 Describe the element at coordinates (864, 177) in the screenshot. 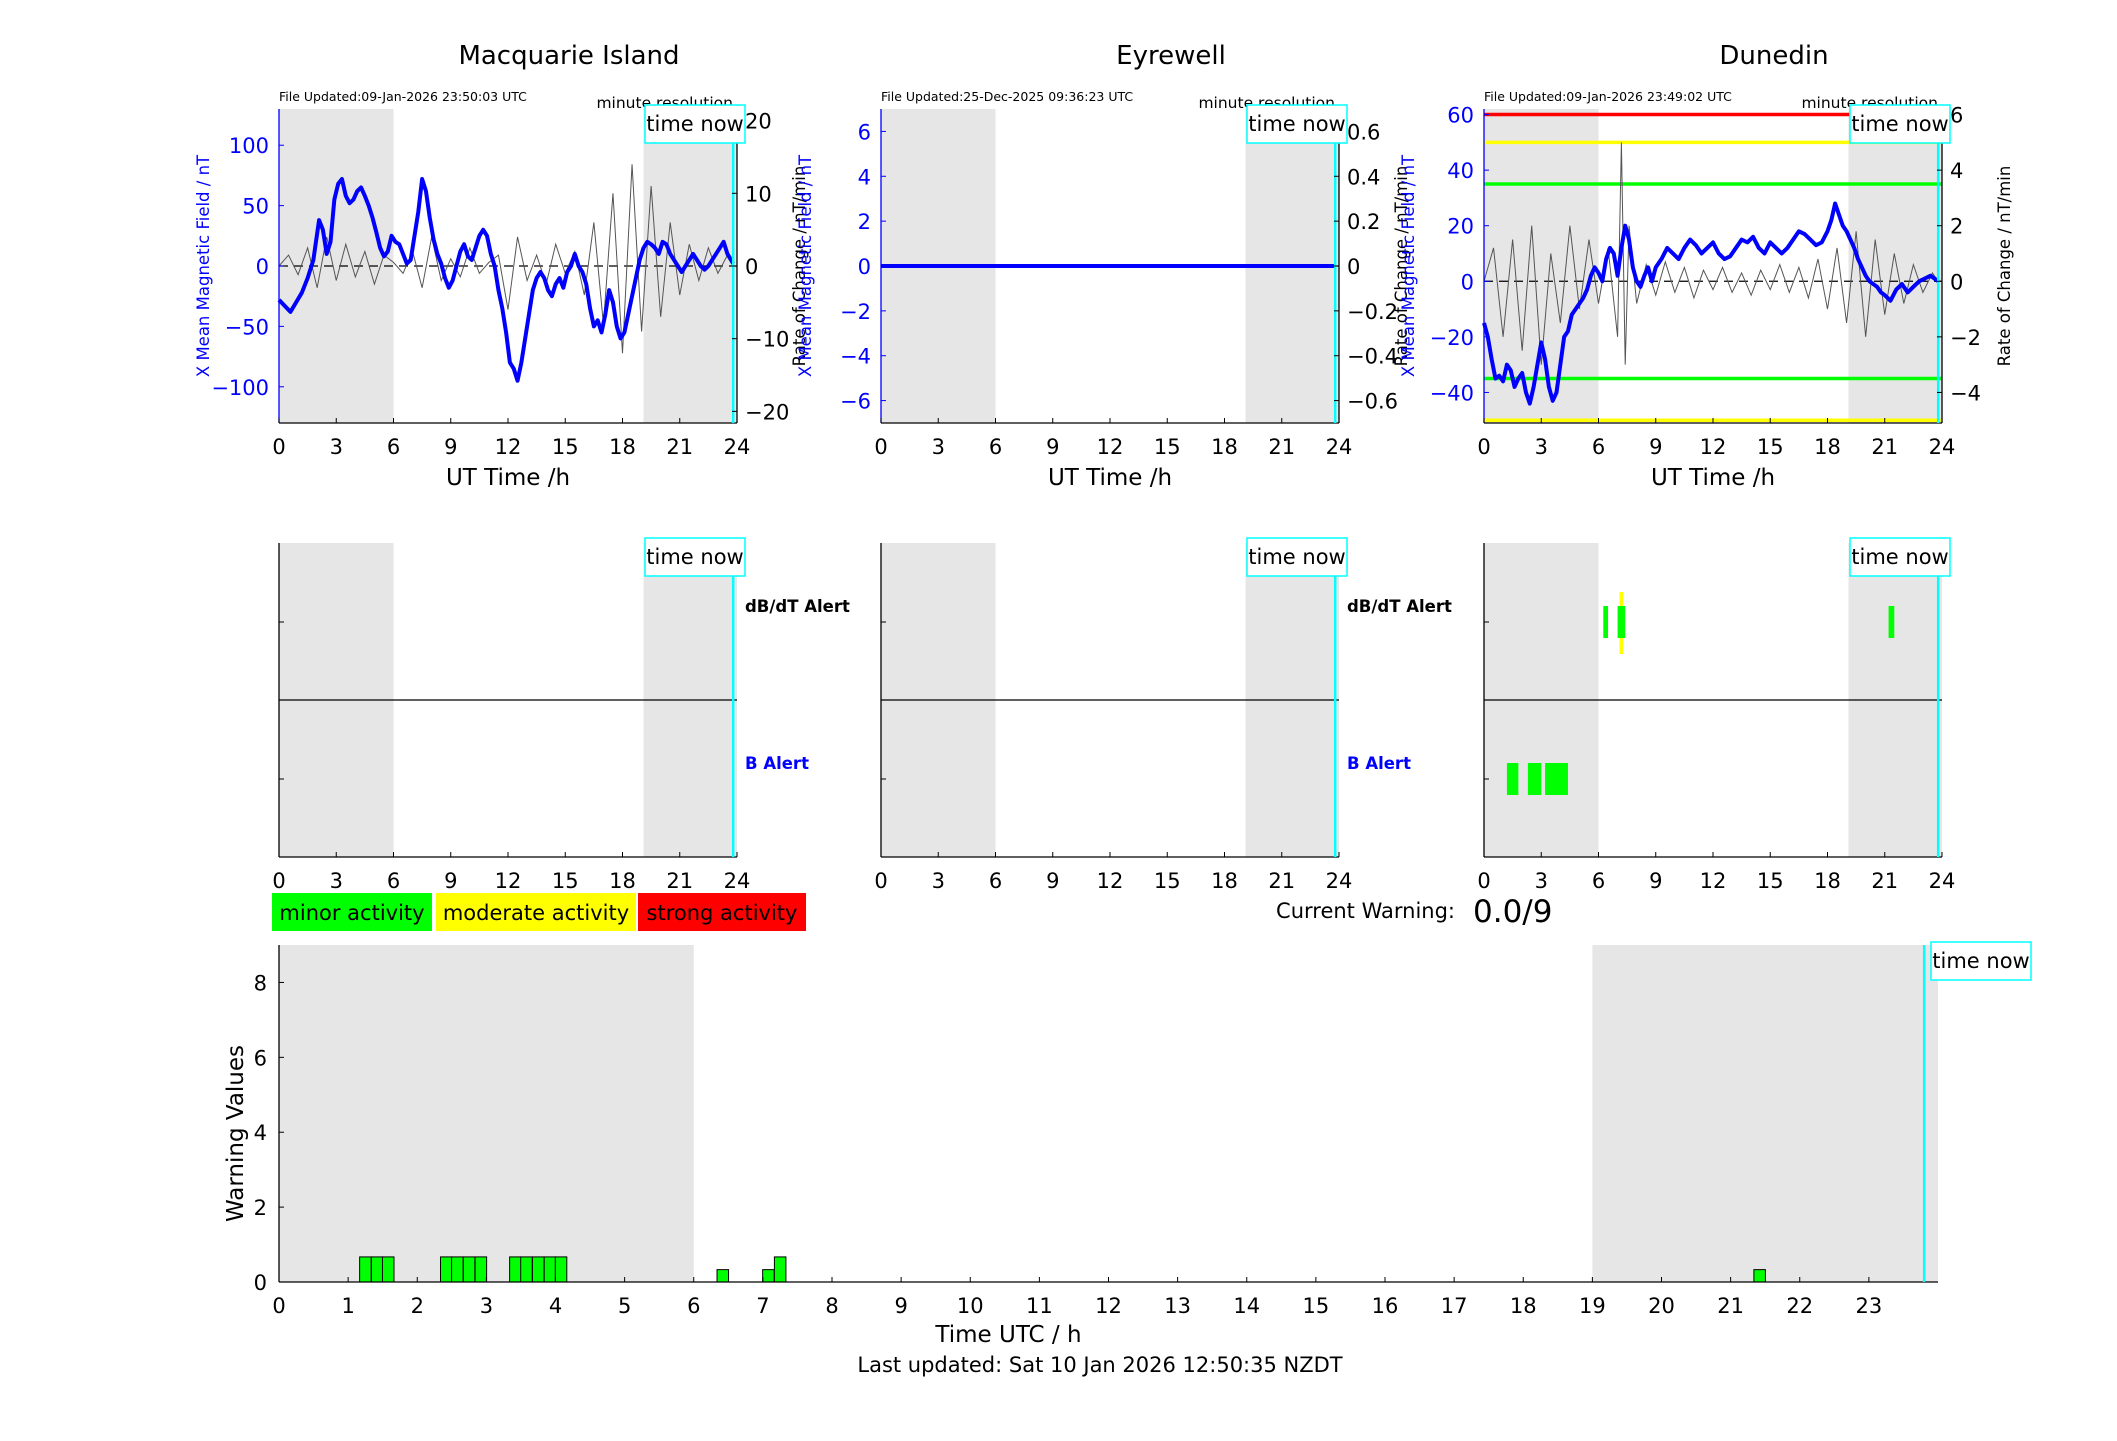

I see `y-tick-label: 4` at that location.